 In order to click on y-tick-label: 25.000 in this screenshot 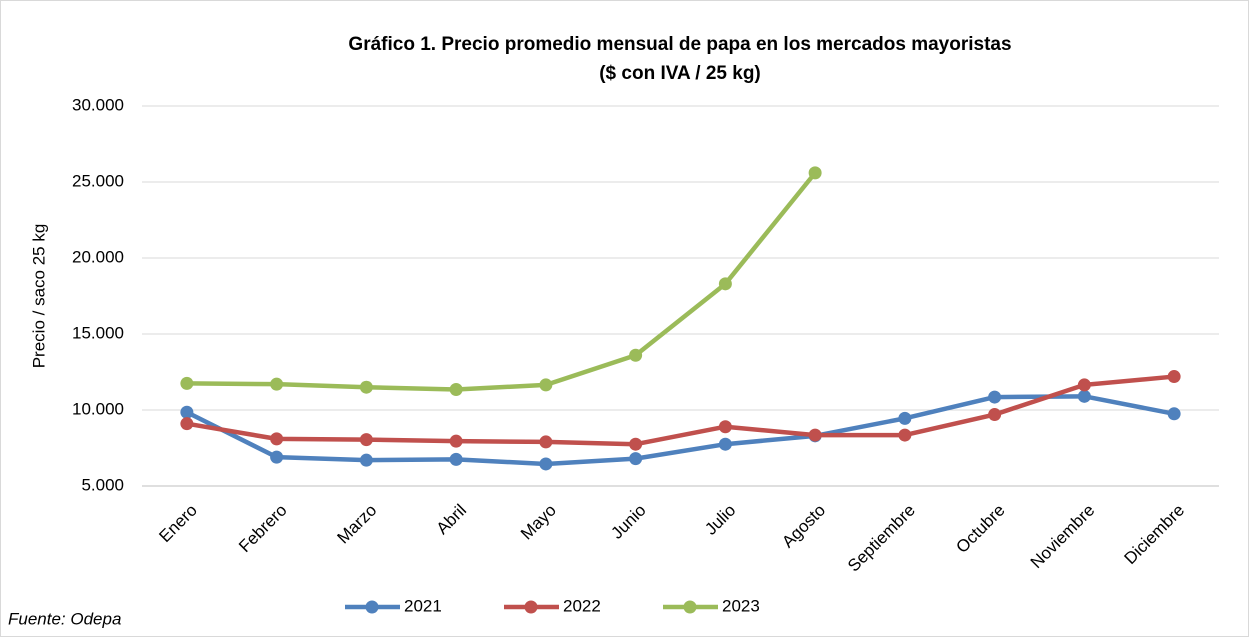, I will do `click(98, 180)`.